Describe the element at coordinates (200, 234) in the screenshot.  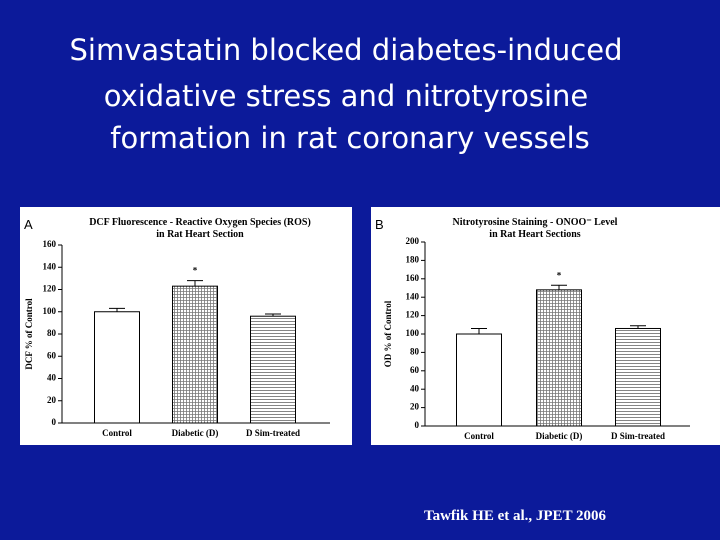
I see `chart-title: in Rat Heart Section` at that location.